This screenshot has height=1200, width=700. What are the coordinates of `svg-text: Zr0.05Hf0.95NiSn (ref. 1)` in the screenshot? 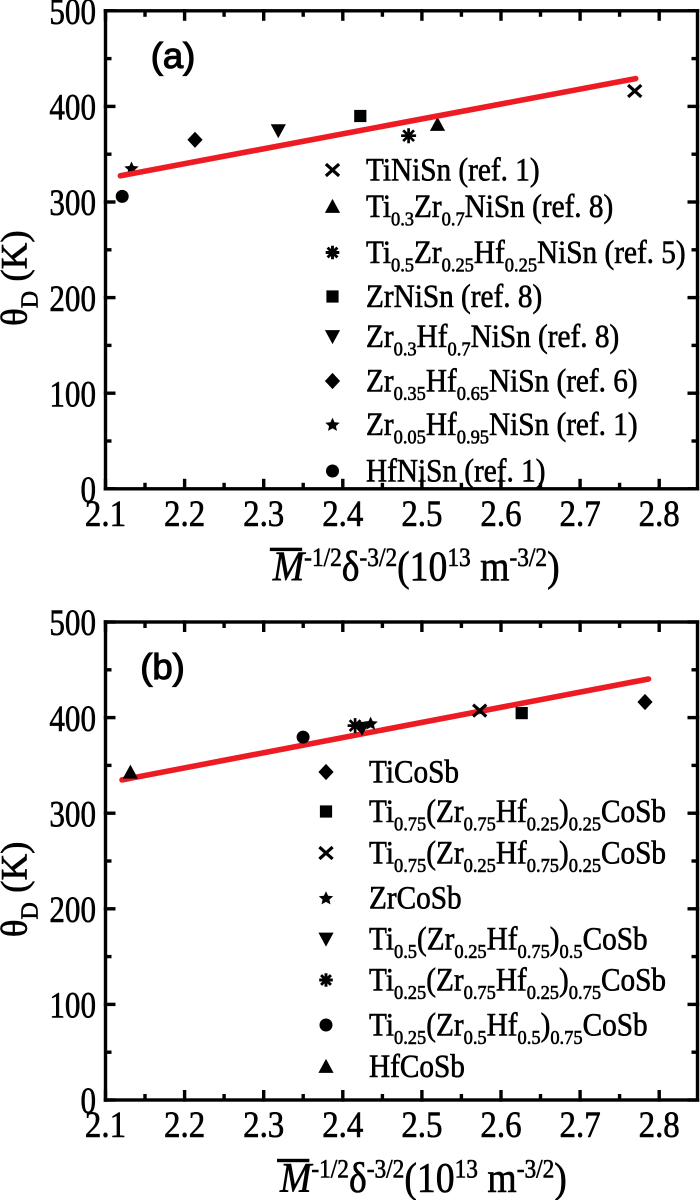 It's located at (502, 427).